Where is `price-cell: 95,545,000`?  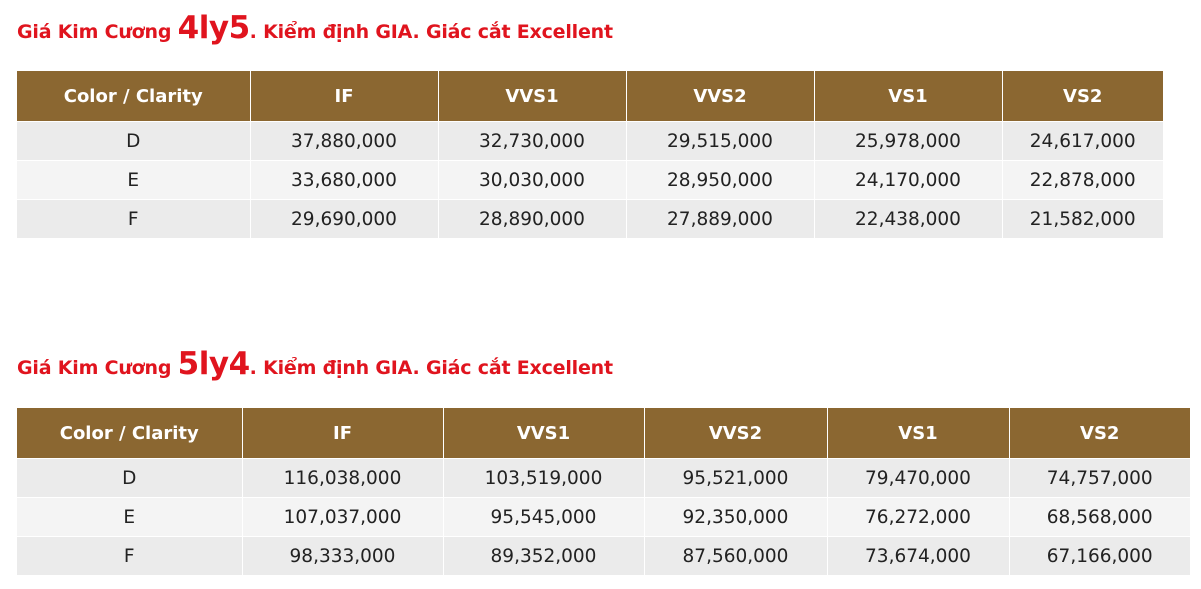 price-cell: 95,545,000 is located at coordinates (544, 517).